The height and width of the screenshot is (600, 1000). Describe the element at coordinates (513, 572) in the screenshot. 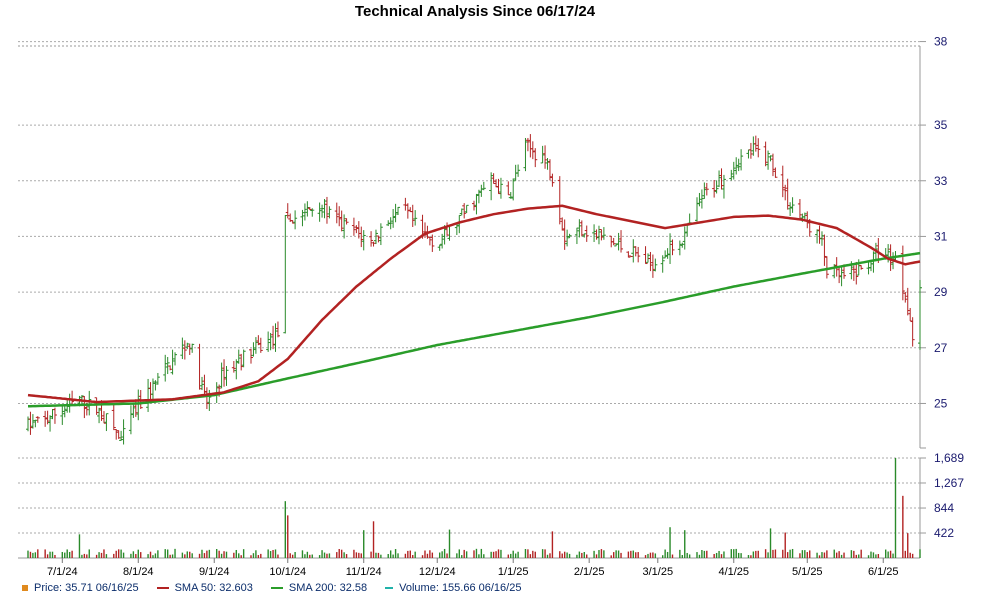

I see `date-tick-label: 1/1/25` at that location.